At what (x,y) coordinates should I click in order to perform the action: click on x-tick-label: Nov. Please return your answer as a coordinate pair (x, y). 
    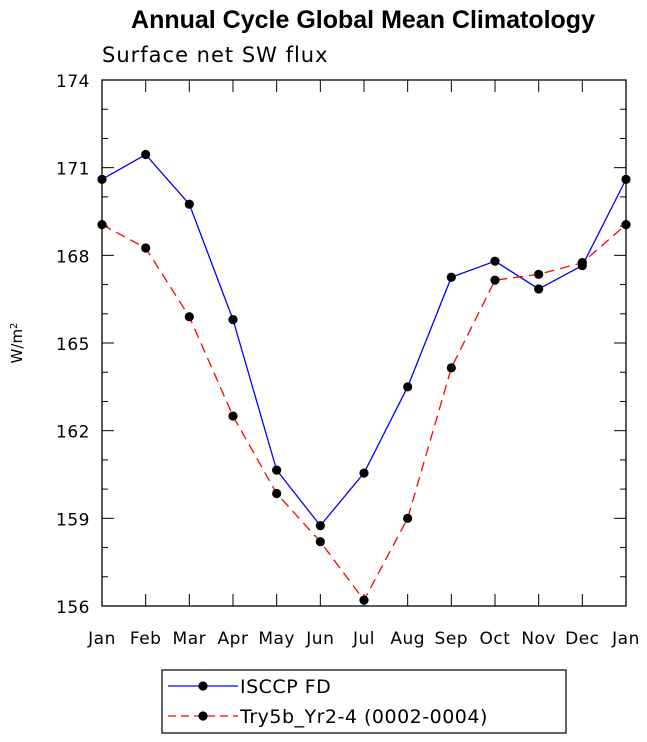
    Looking at the image, I should click on (538, 639).